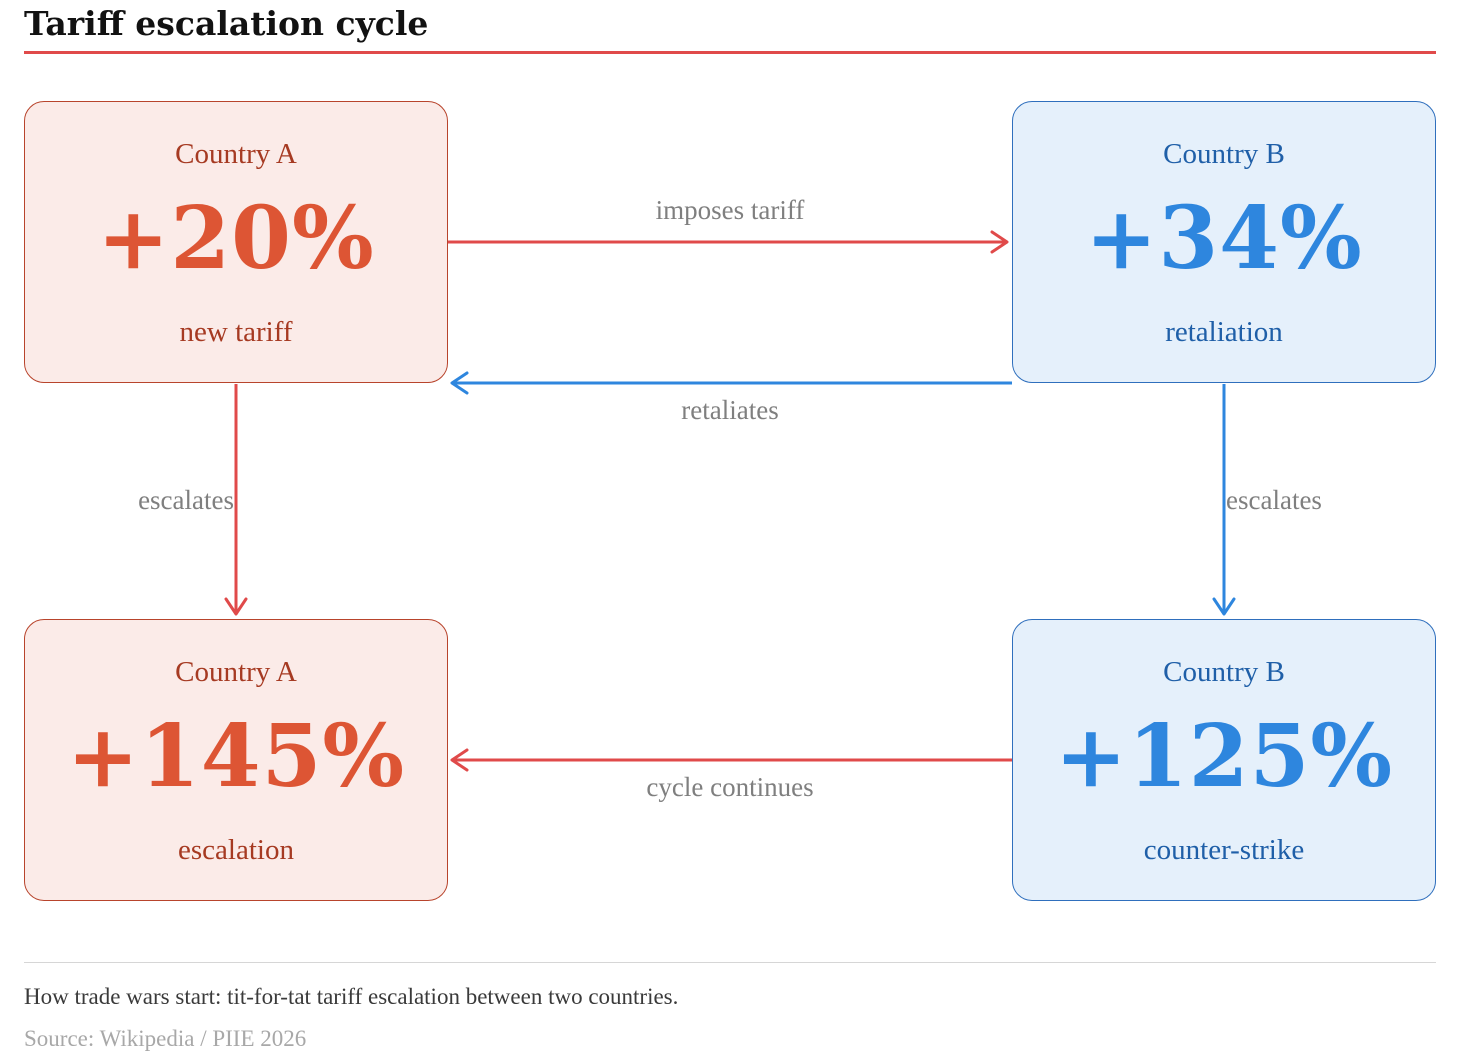 This screenshot has width=1466, height=1058. I want to click on edge-label-cycle-continues: cycle continues, so click(730, 787).